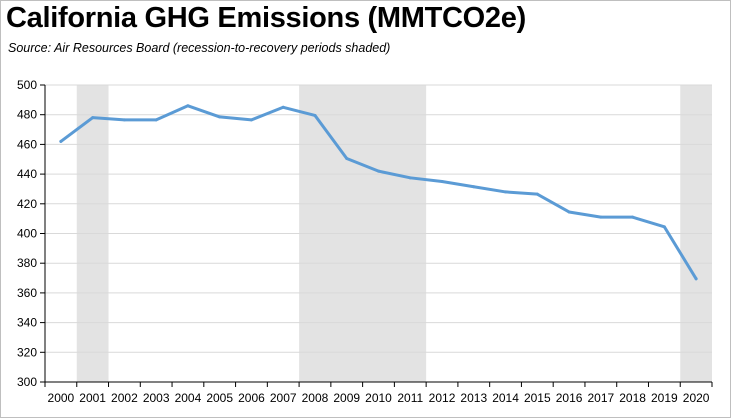  I want to click on y-tick-label-380: 380, so click(27, 263).